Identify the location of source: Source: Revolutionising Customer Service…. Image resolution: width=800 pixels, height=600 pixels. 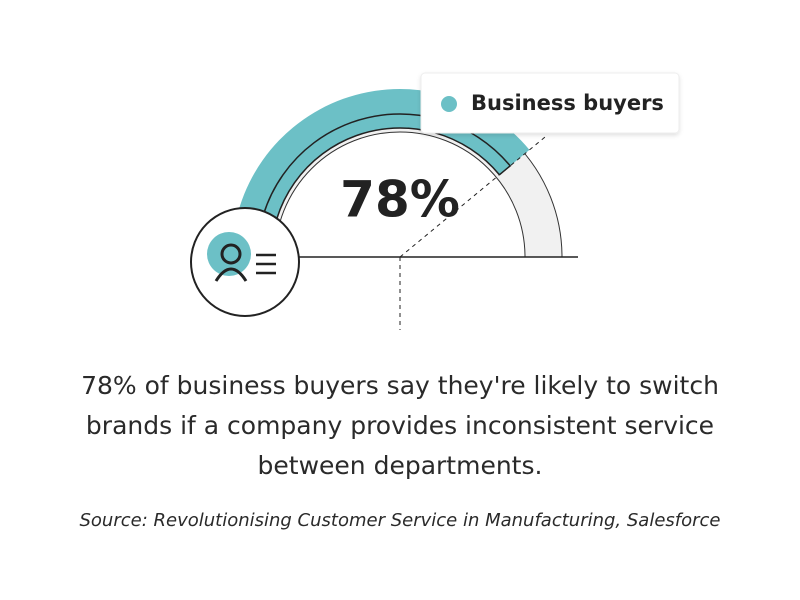
(400, 520).